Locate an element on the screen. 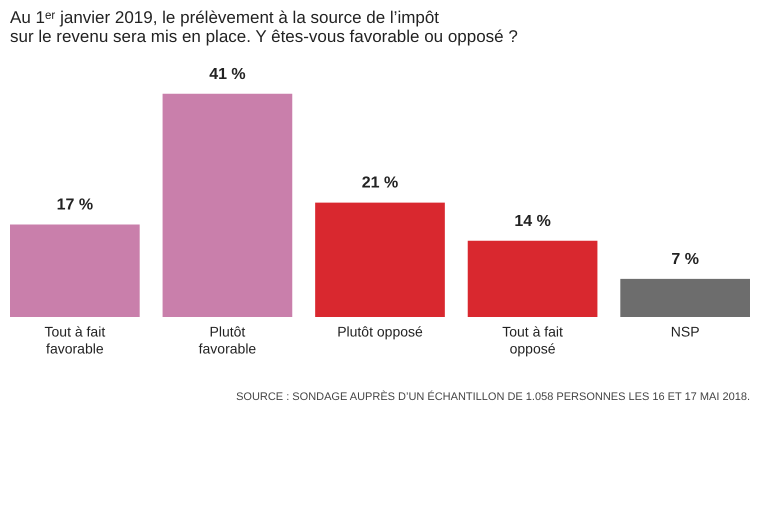 This screenshot has width=762, height=506. x-tick-label: Plutôt favorable is located at coordinates (227, 340).